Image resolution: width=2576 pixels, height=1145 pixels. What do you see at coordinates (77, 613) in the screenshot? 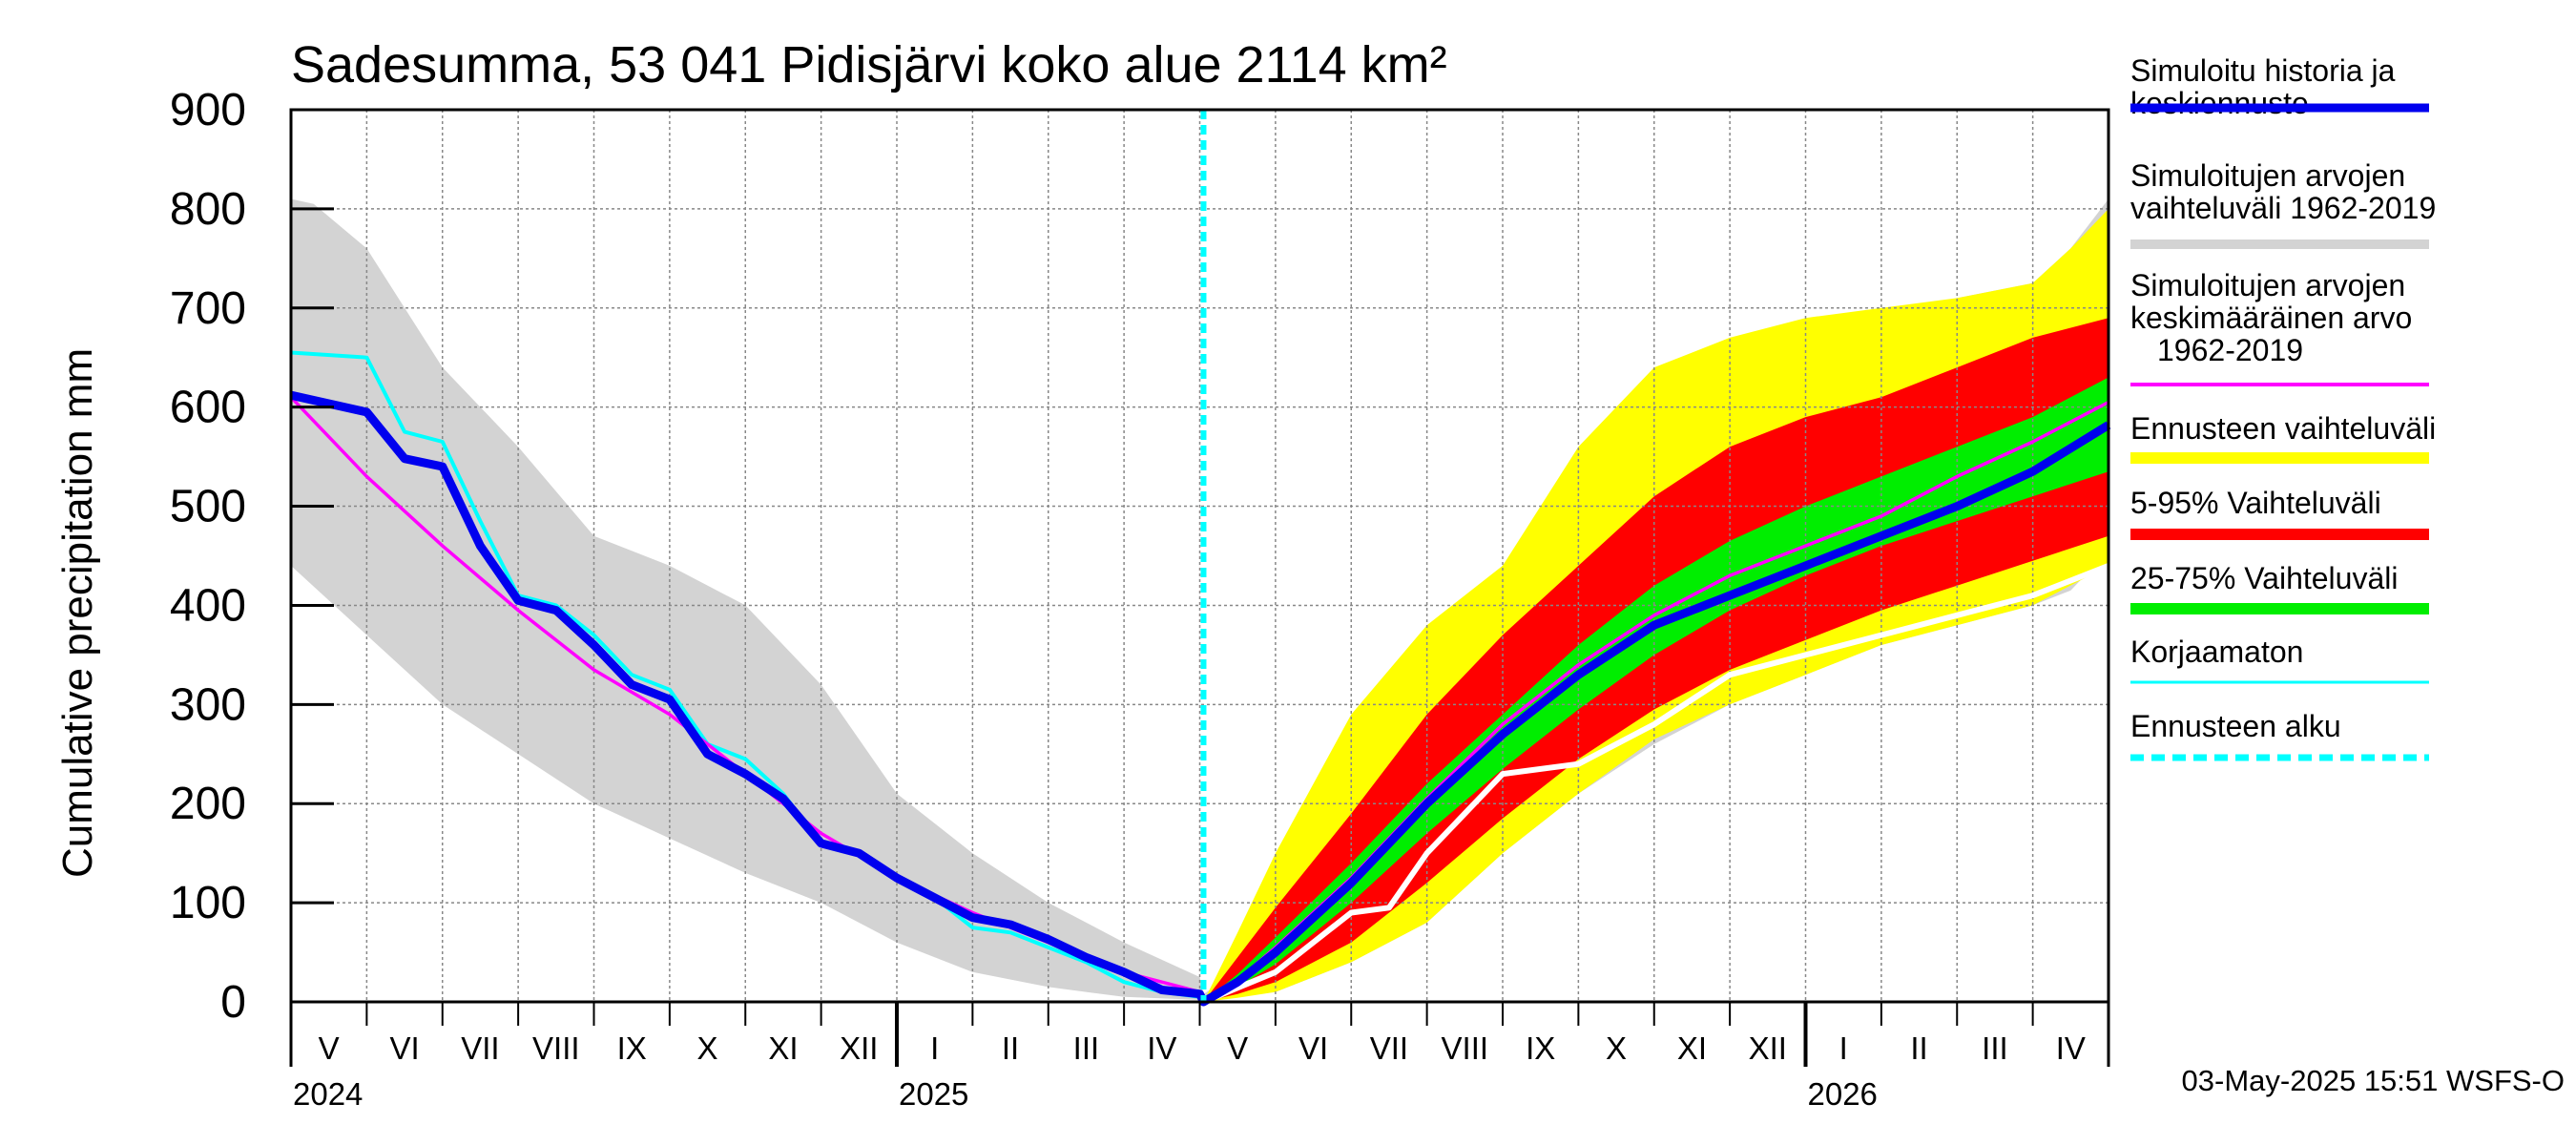
I see `y-axis-label: Cumulative precipitation mm` at bounding box center [77, 613].